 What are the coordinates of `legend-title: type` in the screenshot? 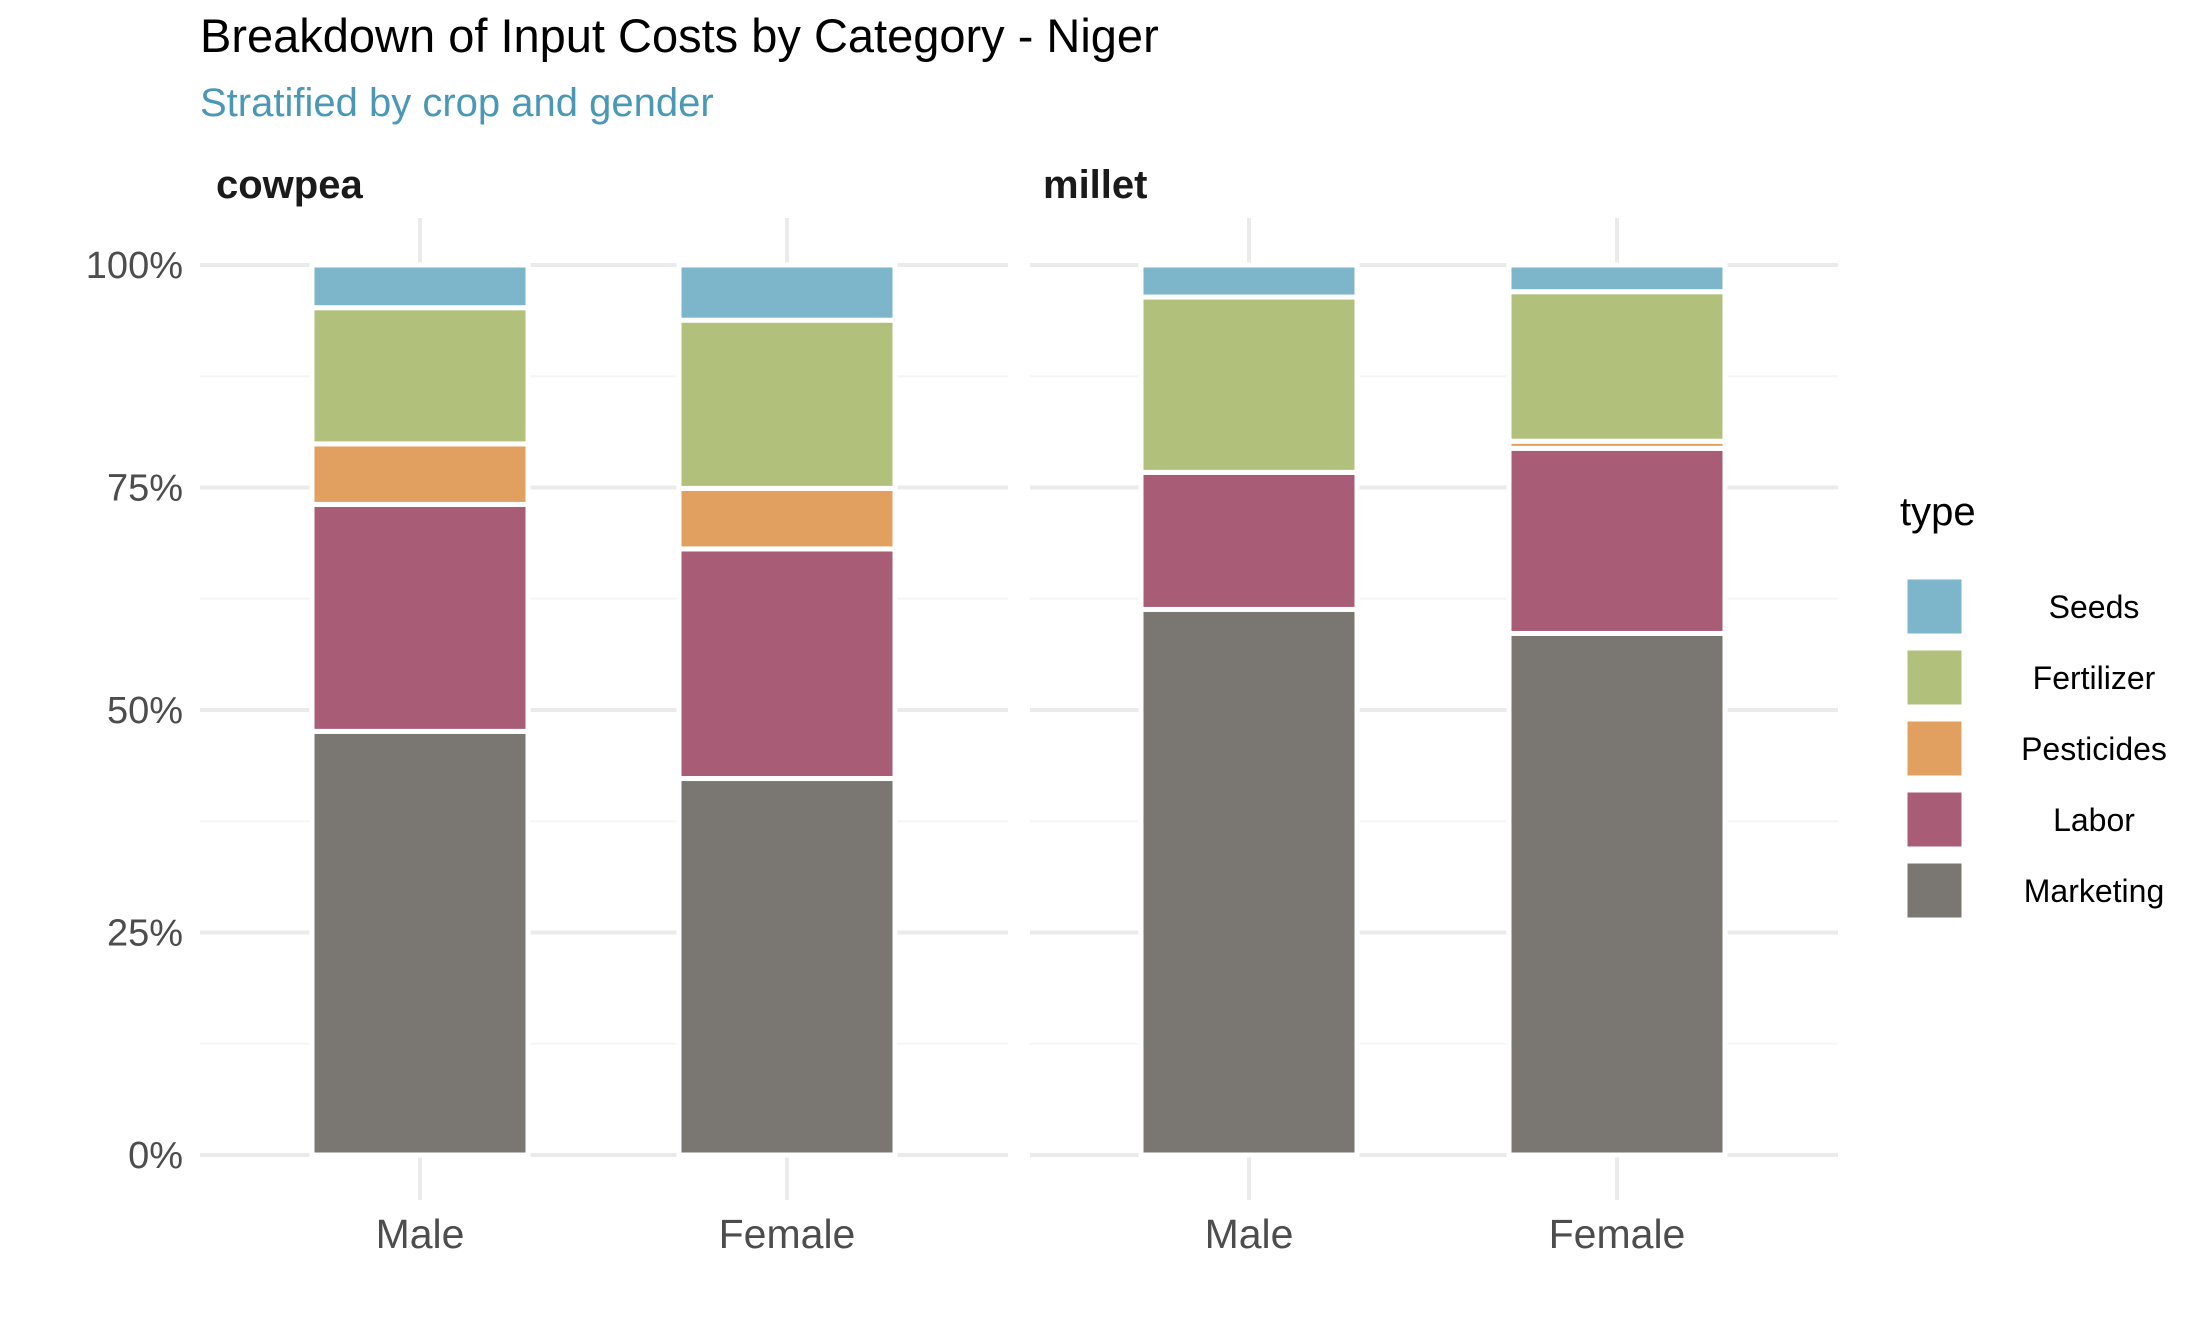 It's located at (1938, 512).